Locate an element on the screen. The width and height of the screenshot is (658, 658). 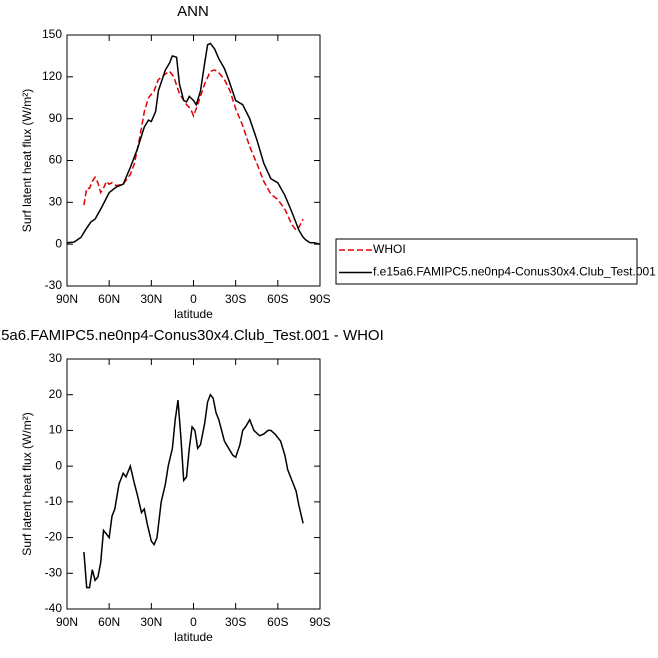
y-tick-label: 20 is located at coordinates (56, 394).